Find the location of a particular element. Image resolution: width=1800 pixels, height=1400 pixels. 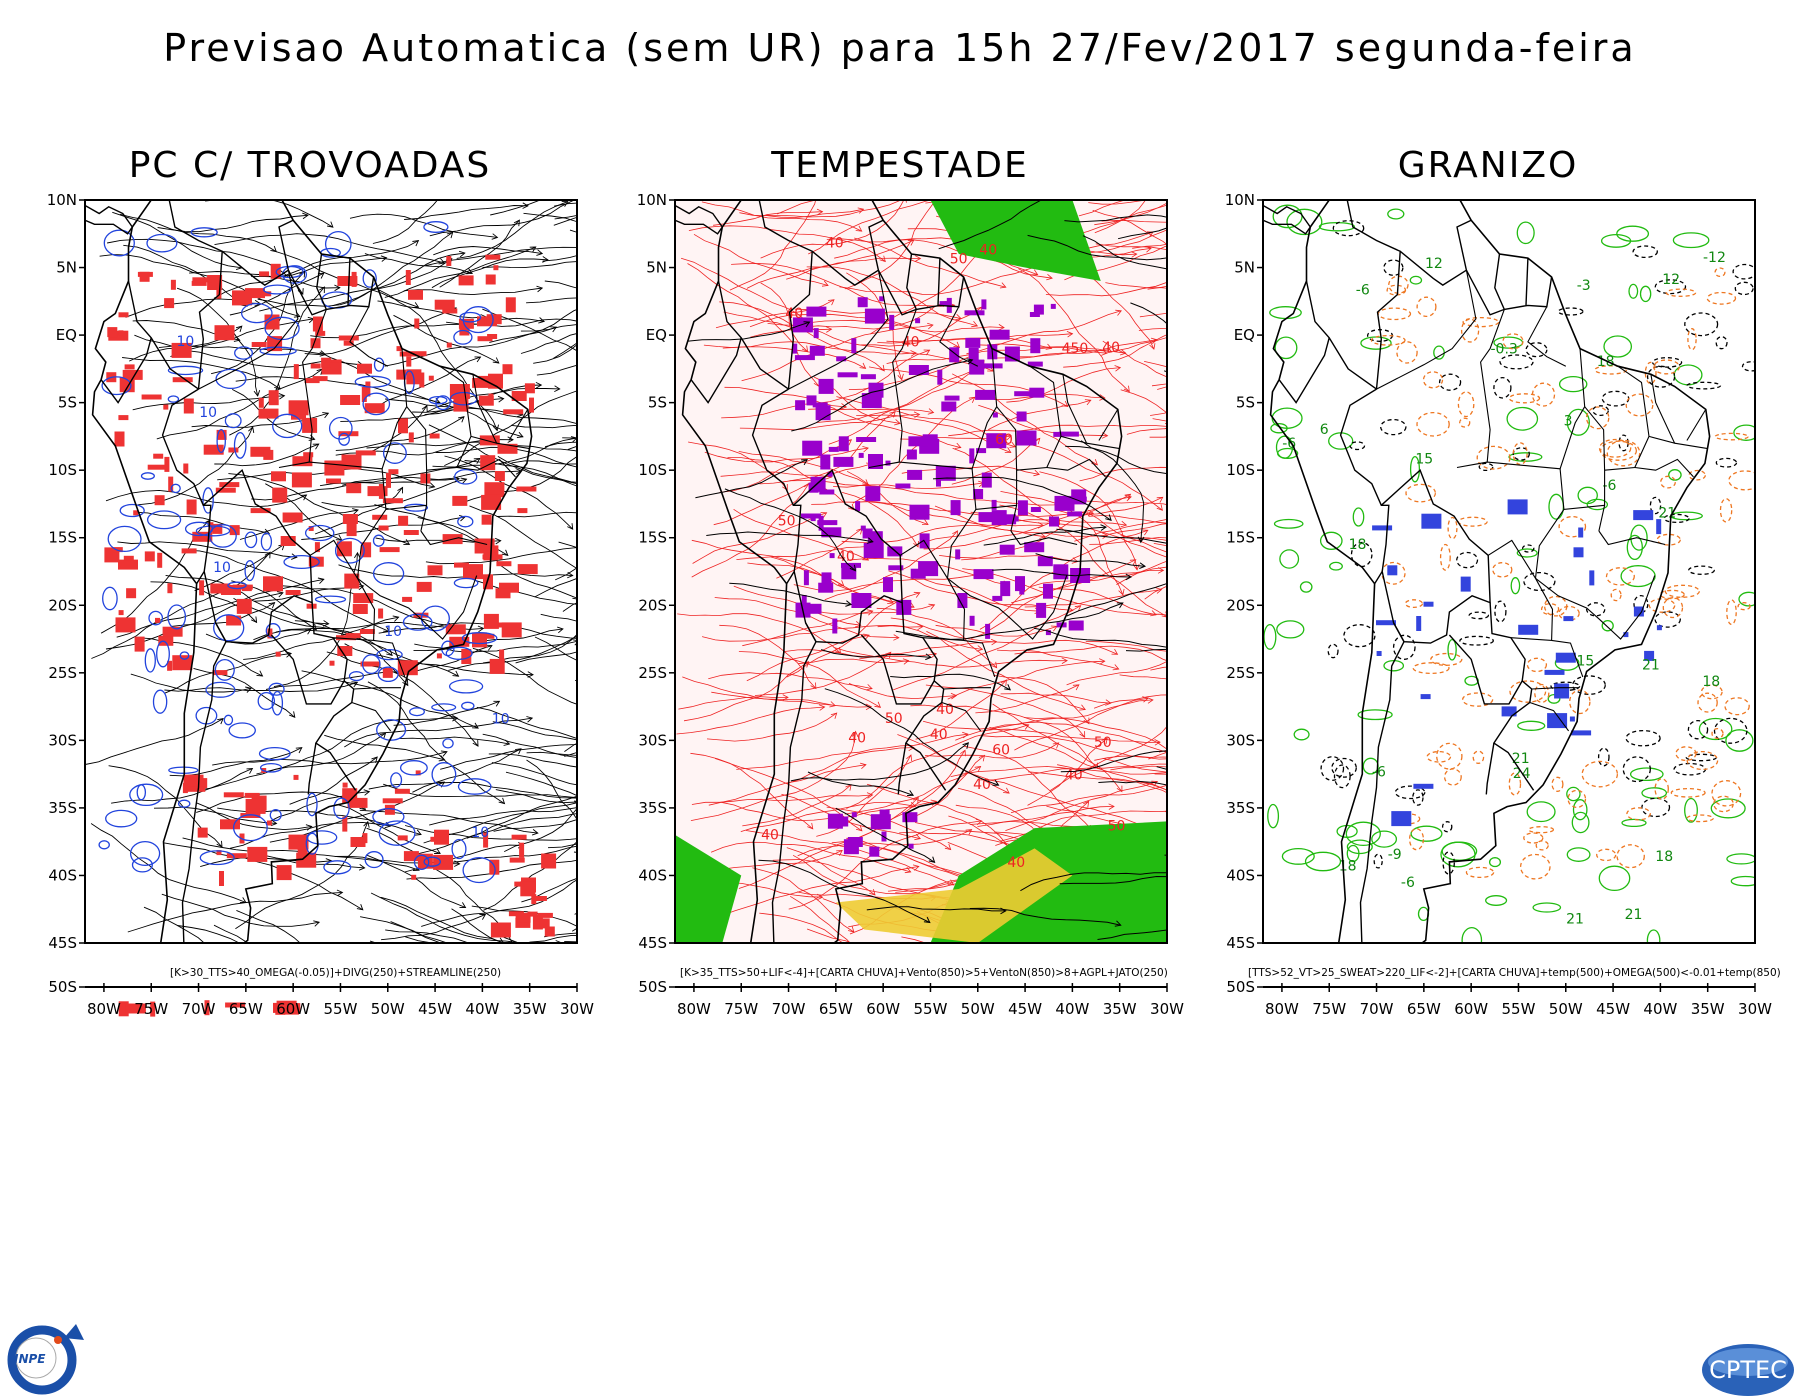

lat-label: 25S is located at coordinates (652, 673).